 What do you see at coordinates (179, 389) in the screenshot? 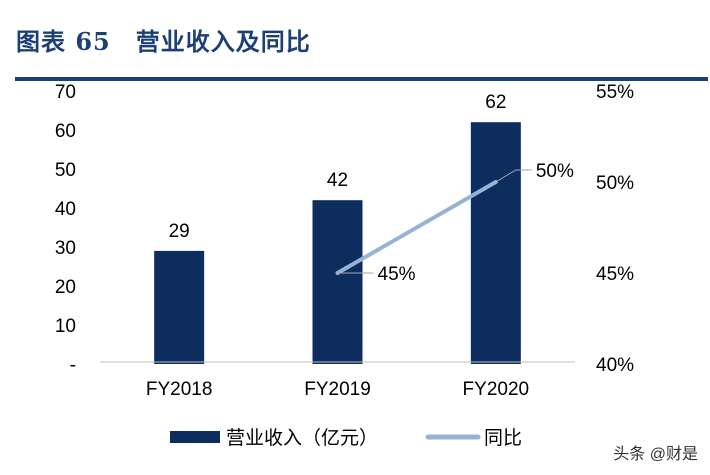
I see `x-tick-label: FY2018` at bounding box center [179, 389].